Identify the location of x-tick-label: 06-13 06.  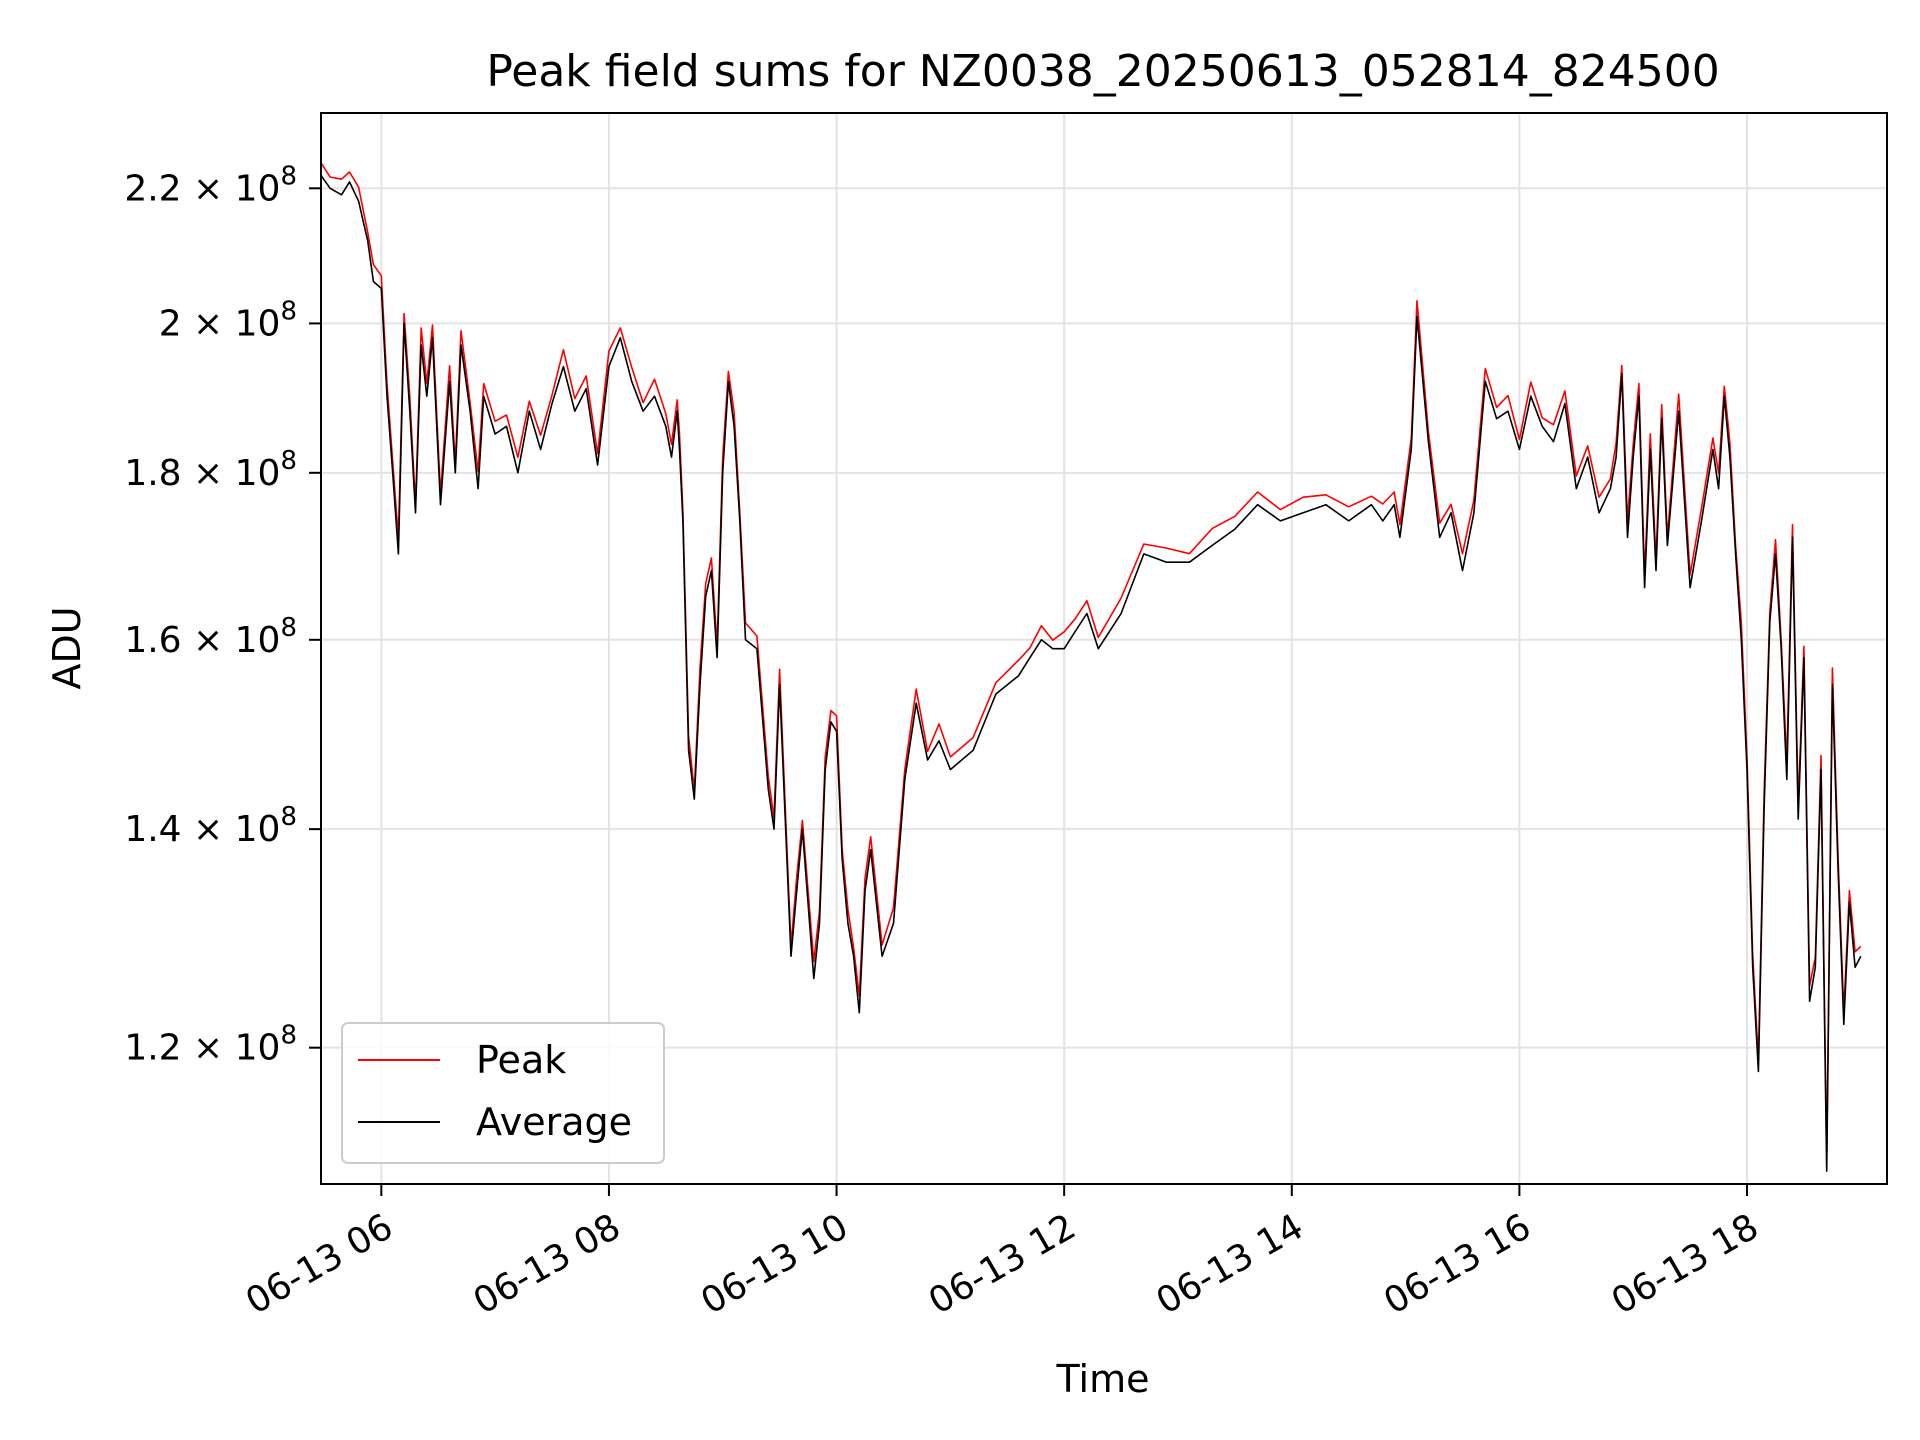
(319, 1264).